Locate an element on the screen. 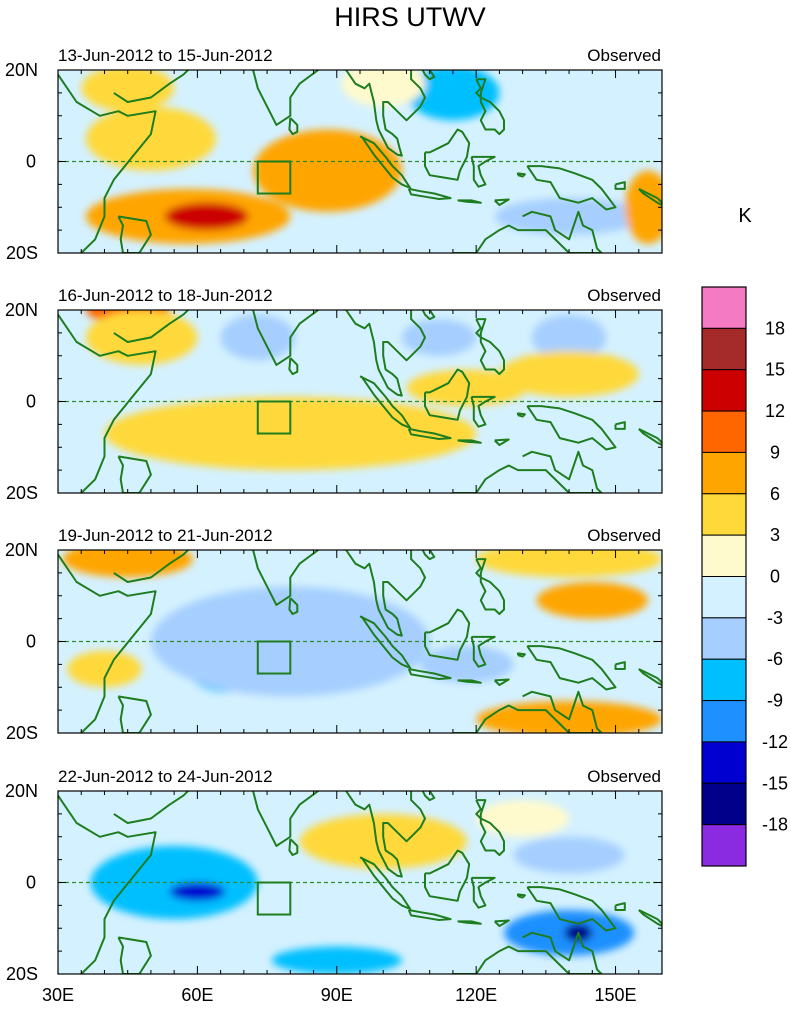  x-tick-label: 120E is located at coordinates (476, 995).